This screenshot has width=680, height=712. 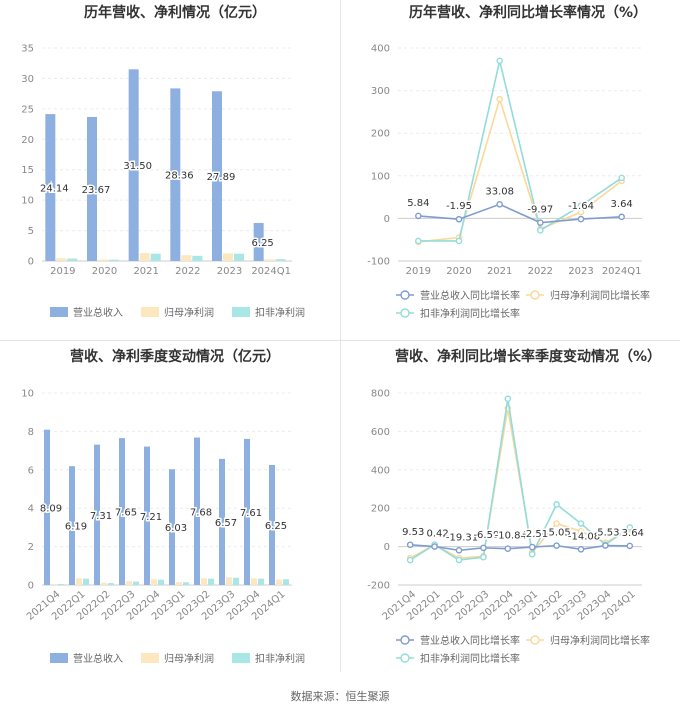 What do you see at coordinates (27, 109) in the screenshot?
I see `y-tick-label: 25` at bounding box center [27, 109].